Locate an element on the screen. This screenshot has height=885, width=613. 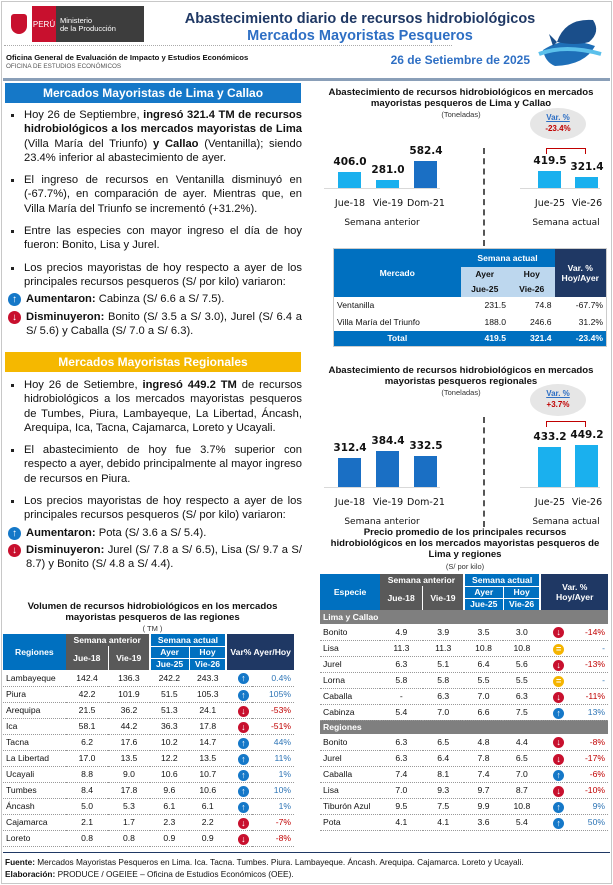
table-cell: -6% is located at coordinates (587, 774).